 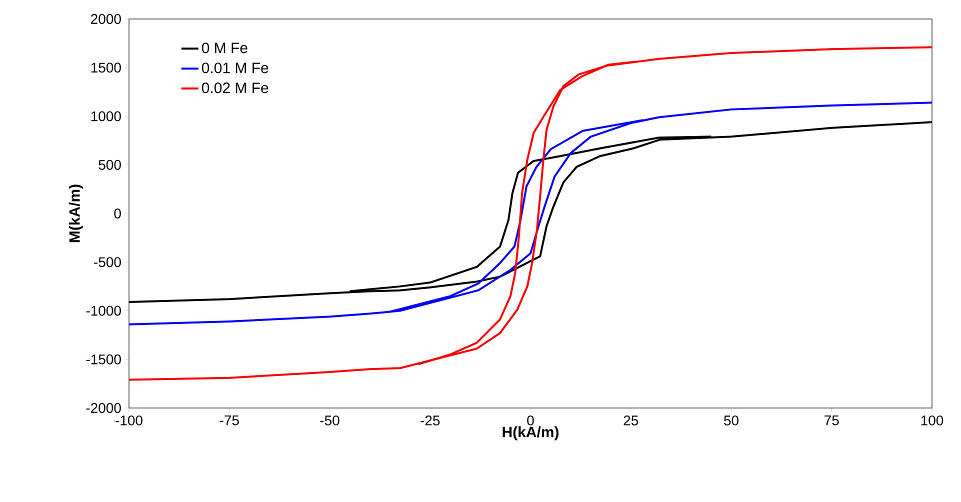 I want to click on legend-label: 0.02 M Fe, so click(x=235, y=88).